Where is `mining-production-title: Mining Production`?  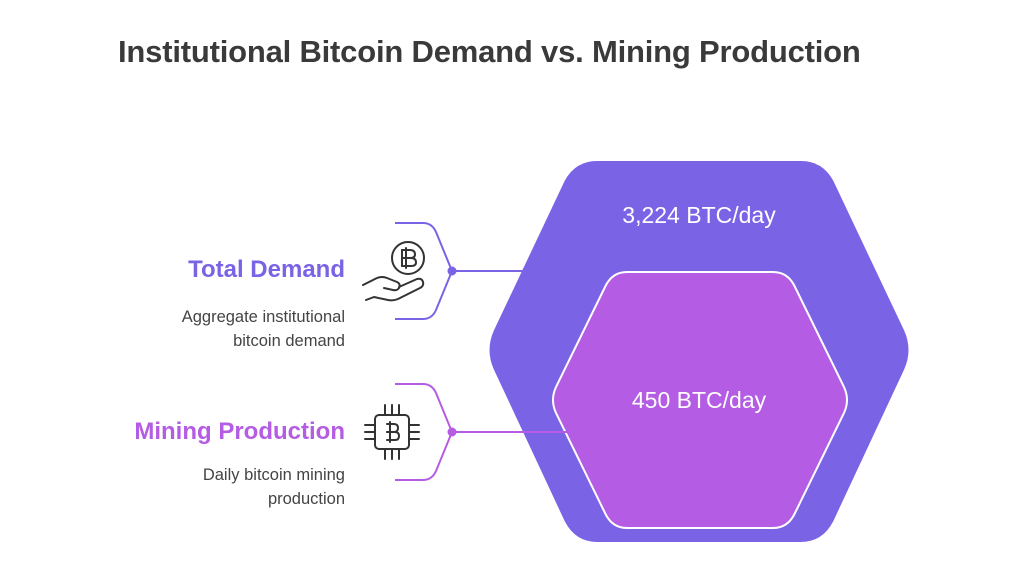
mining-production-title: Mining Production is located at coordinates (239, 431).